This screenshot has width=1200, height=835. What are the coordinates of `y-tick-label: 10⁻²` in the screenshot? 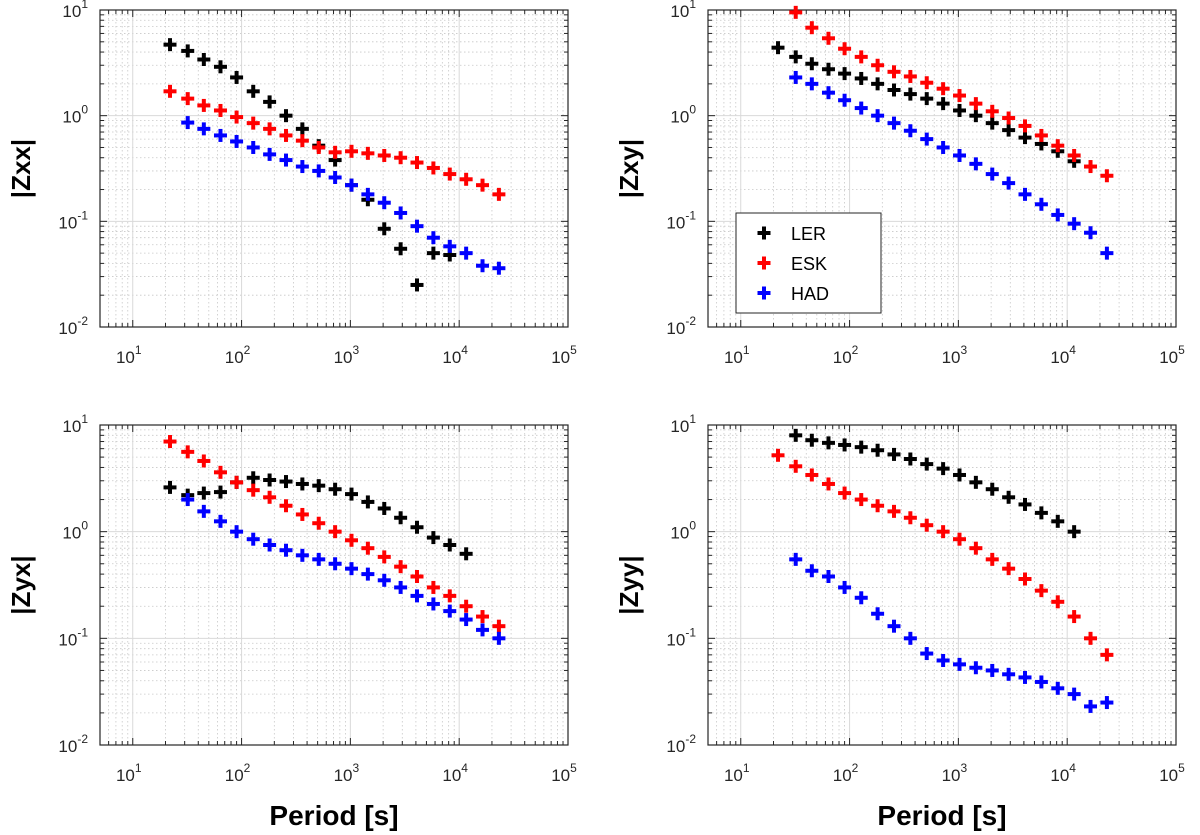 It's located at (73, 744).